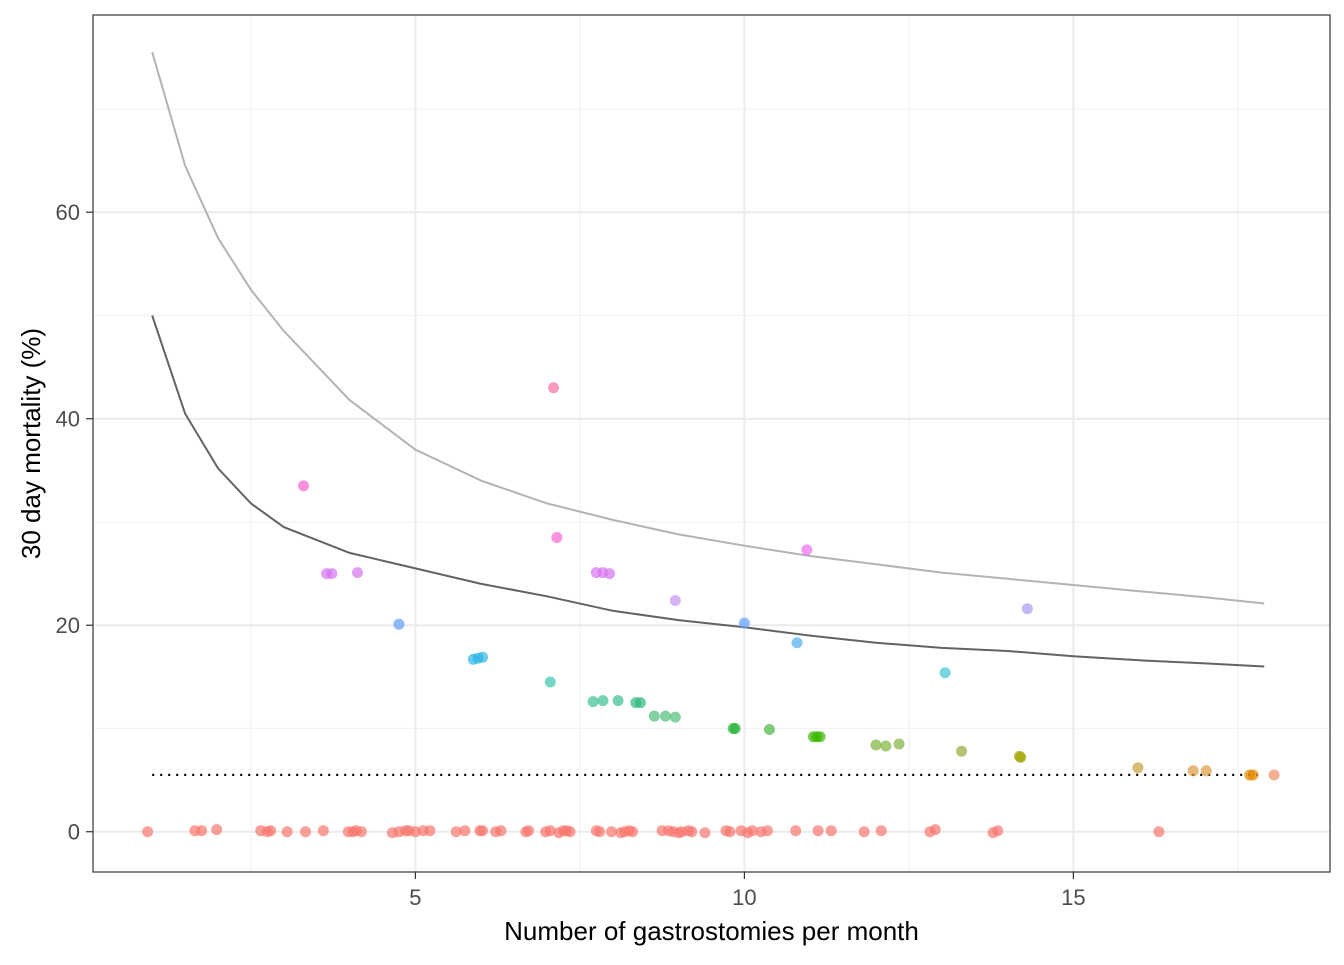 The width and height of the screenshot is (1344, 965). I want to click on y-axis-title: 30 day mortality (%), so click(31, 443).